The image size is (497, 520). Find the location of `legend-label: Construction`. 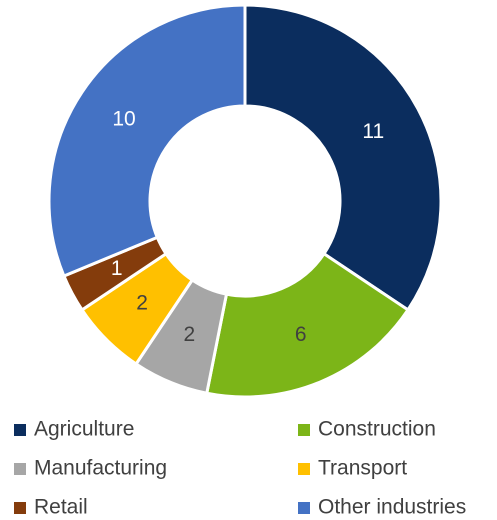

legend-label: Construction is located at coordinates (377, 429).